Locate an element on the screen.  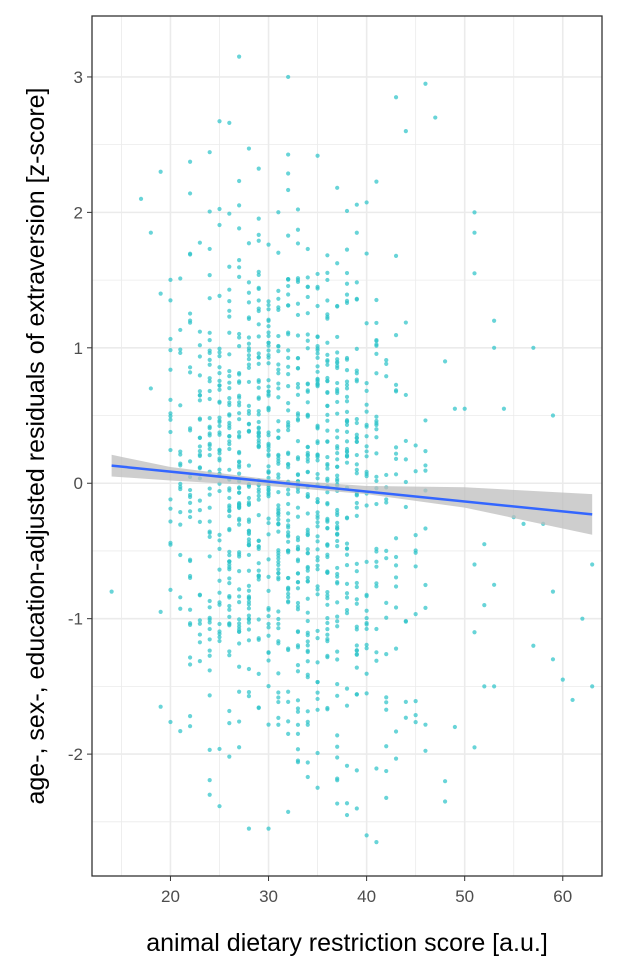
y-tick-label: 1 is located at coordinates (78, 348).